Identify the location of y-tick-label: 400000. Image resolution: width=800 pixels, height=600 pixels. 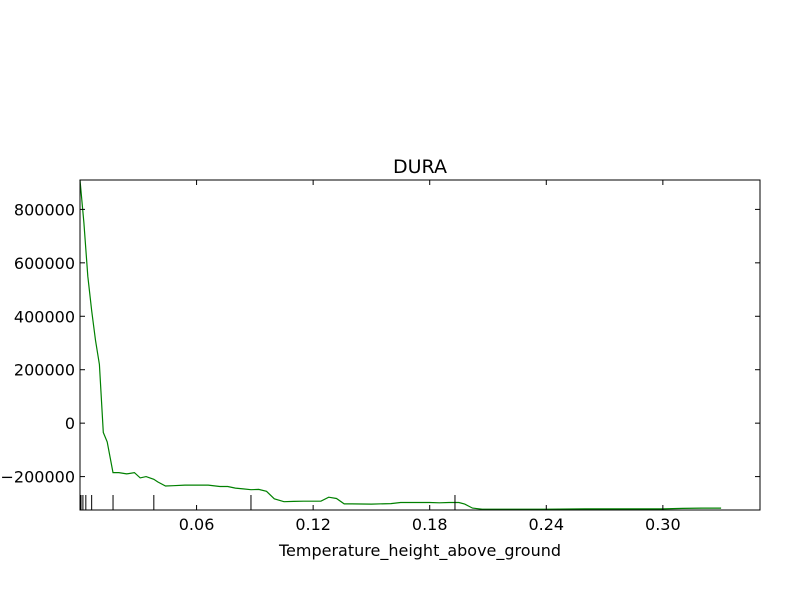
(44, 316).